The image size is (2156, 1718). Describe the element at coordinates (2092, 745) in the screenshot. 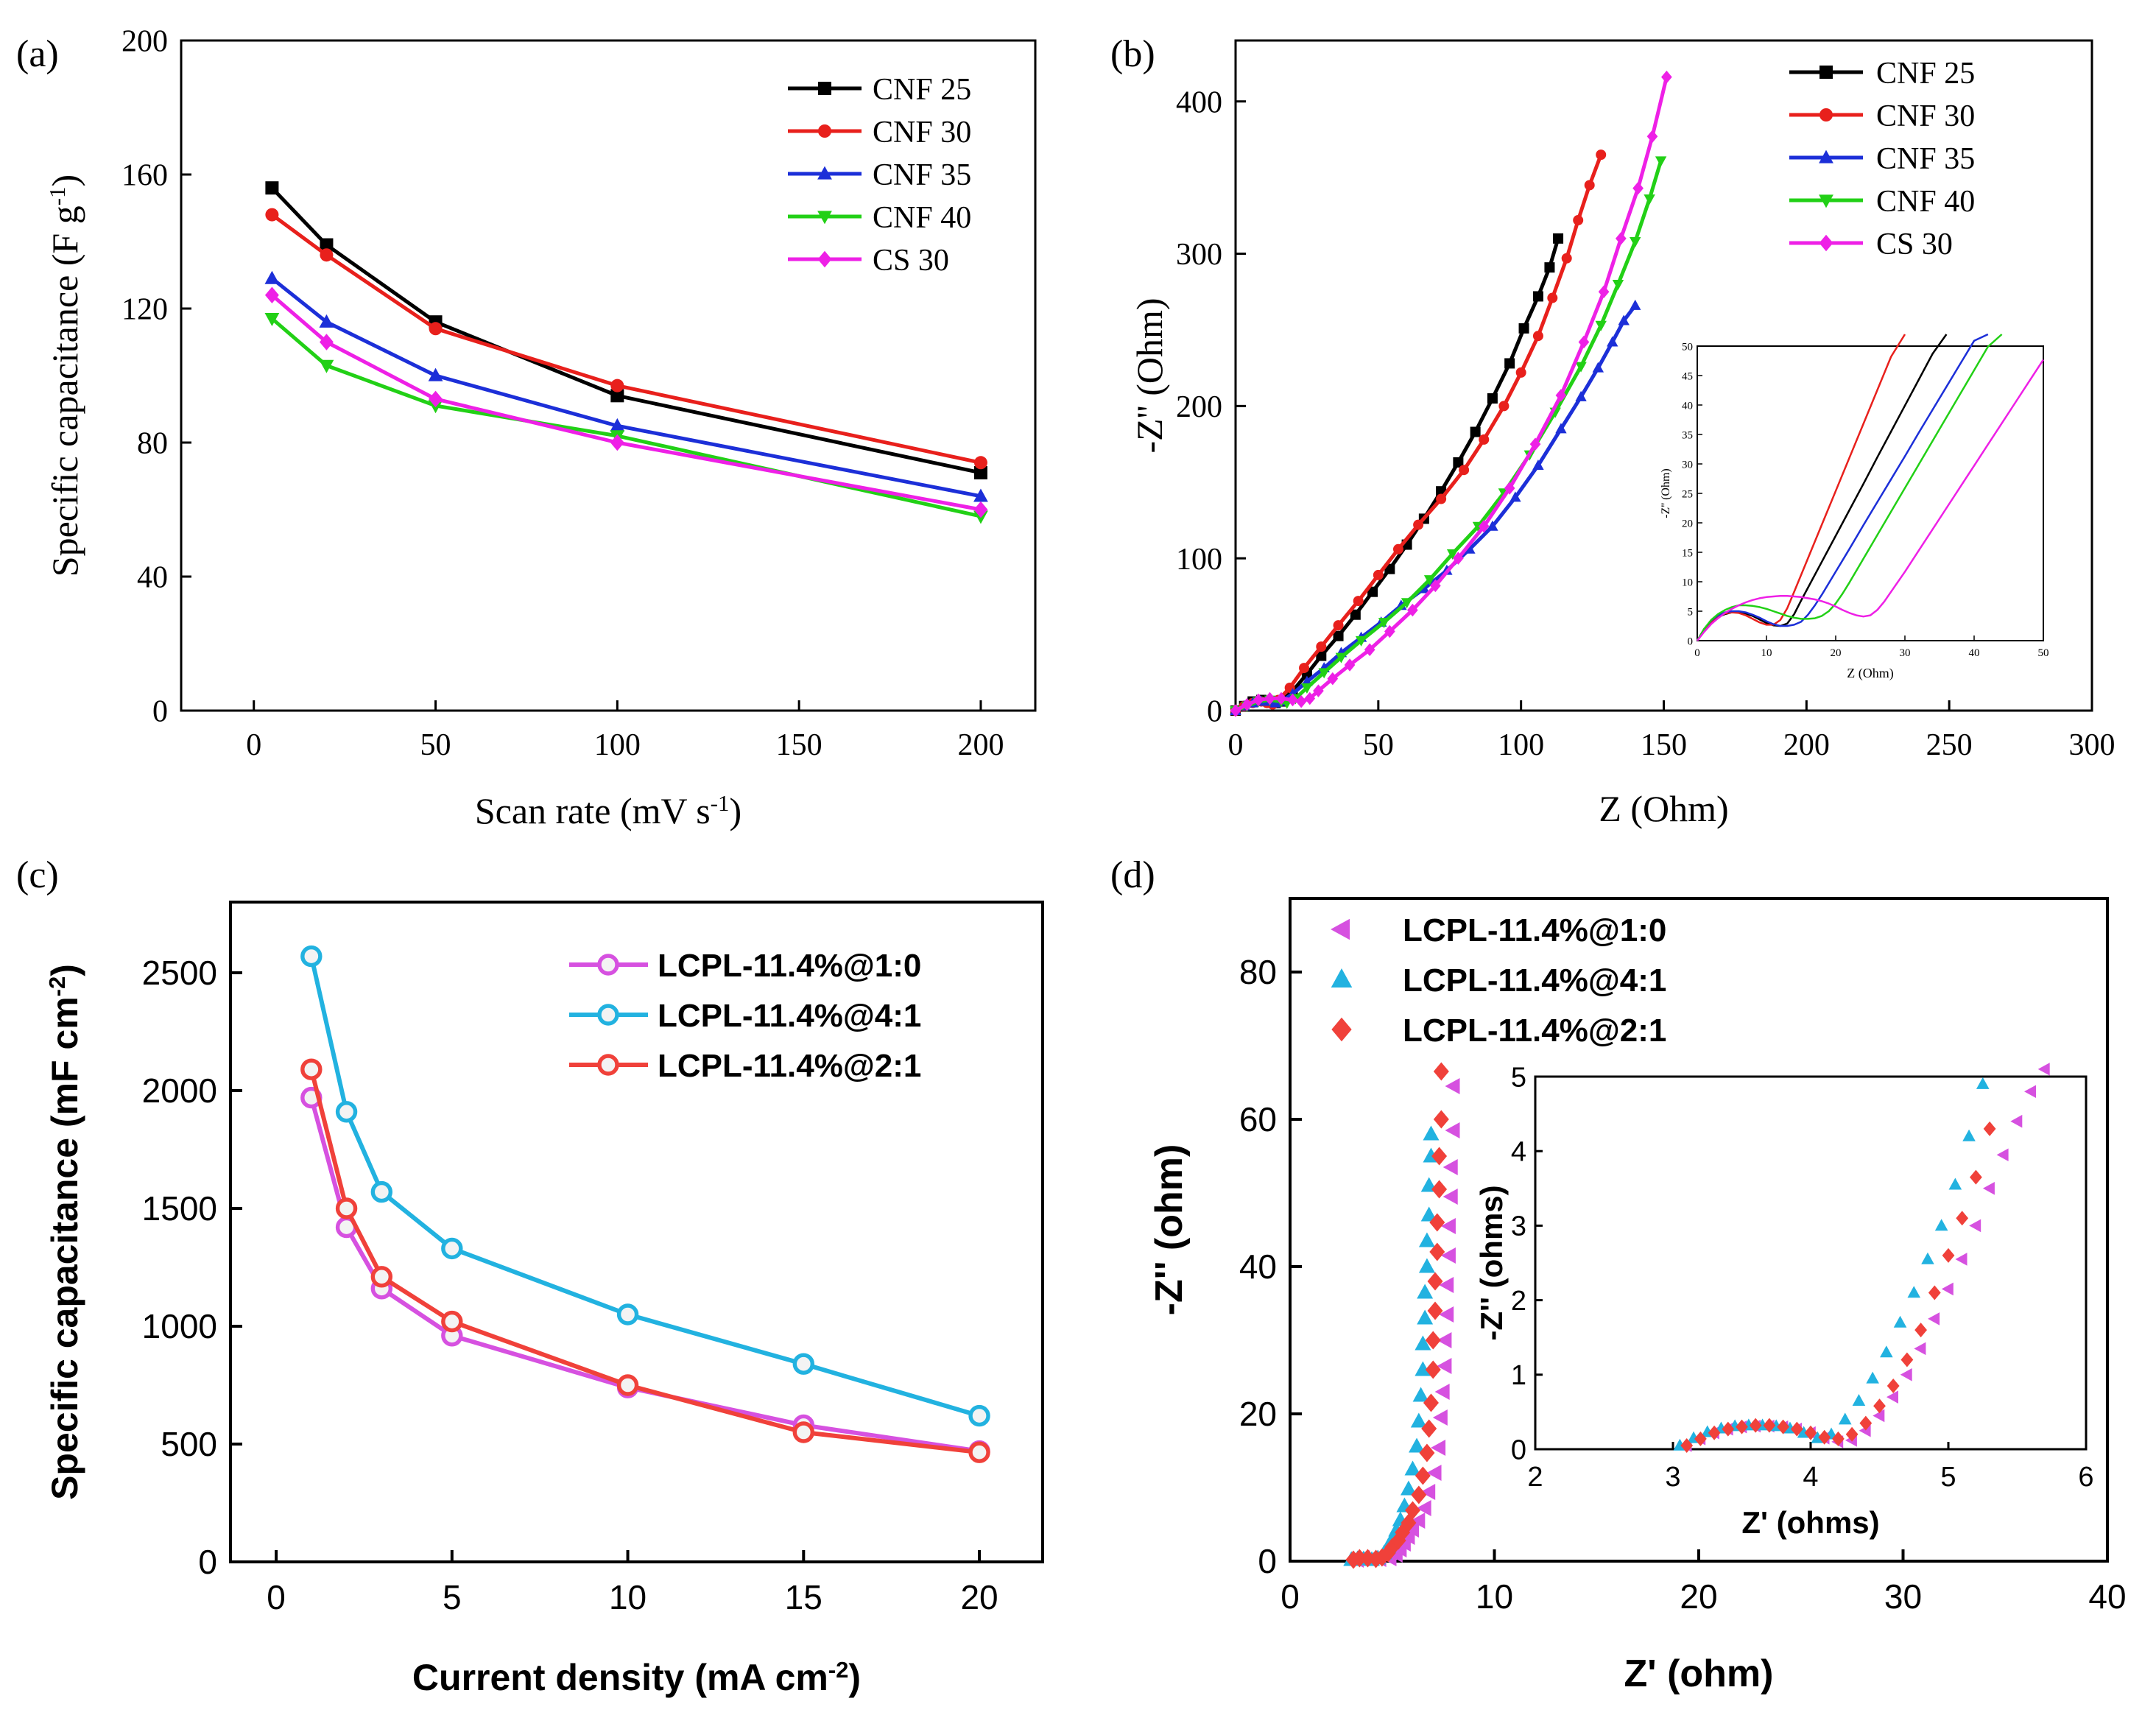

I see `x-tick-label: 300` at that location.